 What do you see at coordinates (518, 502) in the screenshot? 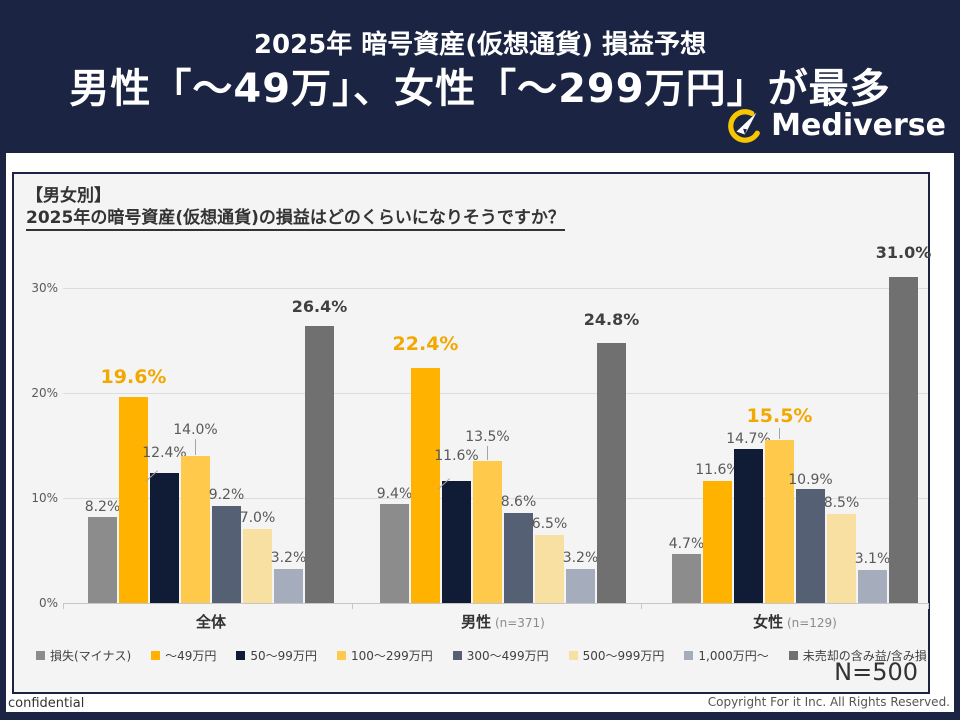
I see `bar-value-label: 8.6%` at bounding box center [518, 502].